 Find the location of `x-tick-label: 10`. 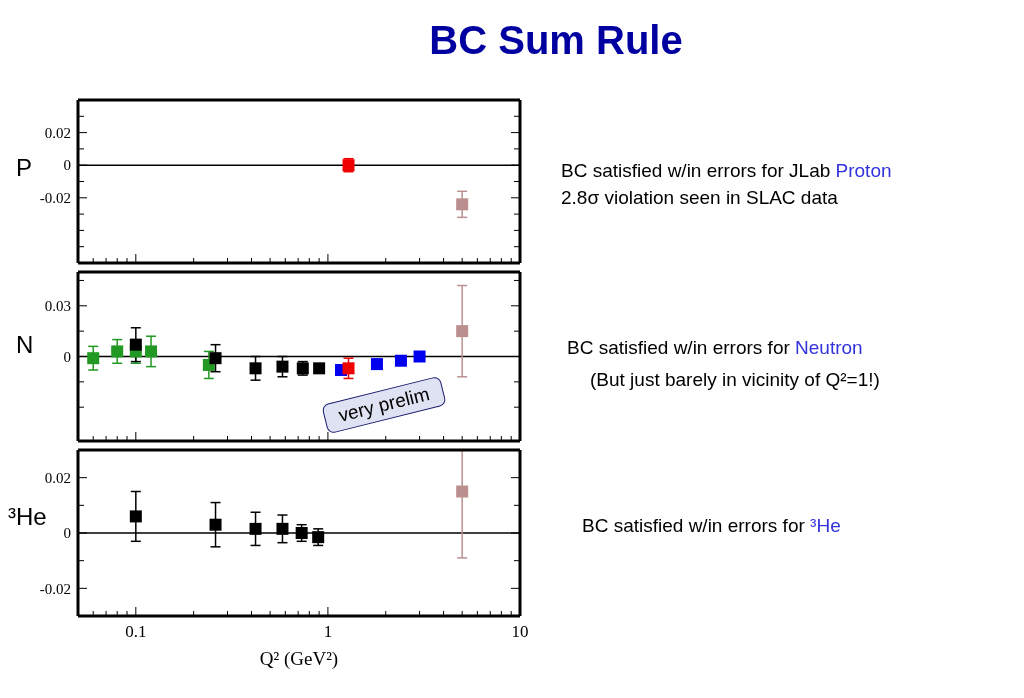

x-tick-label: 10 is located at coordinates (520, 631).